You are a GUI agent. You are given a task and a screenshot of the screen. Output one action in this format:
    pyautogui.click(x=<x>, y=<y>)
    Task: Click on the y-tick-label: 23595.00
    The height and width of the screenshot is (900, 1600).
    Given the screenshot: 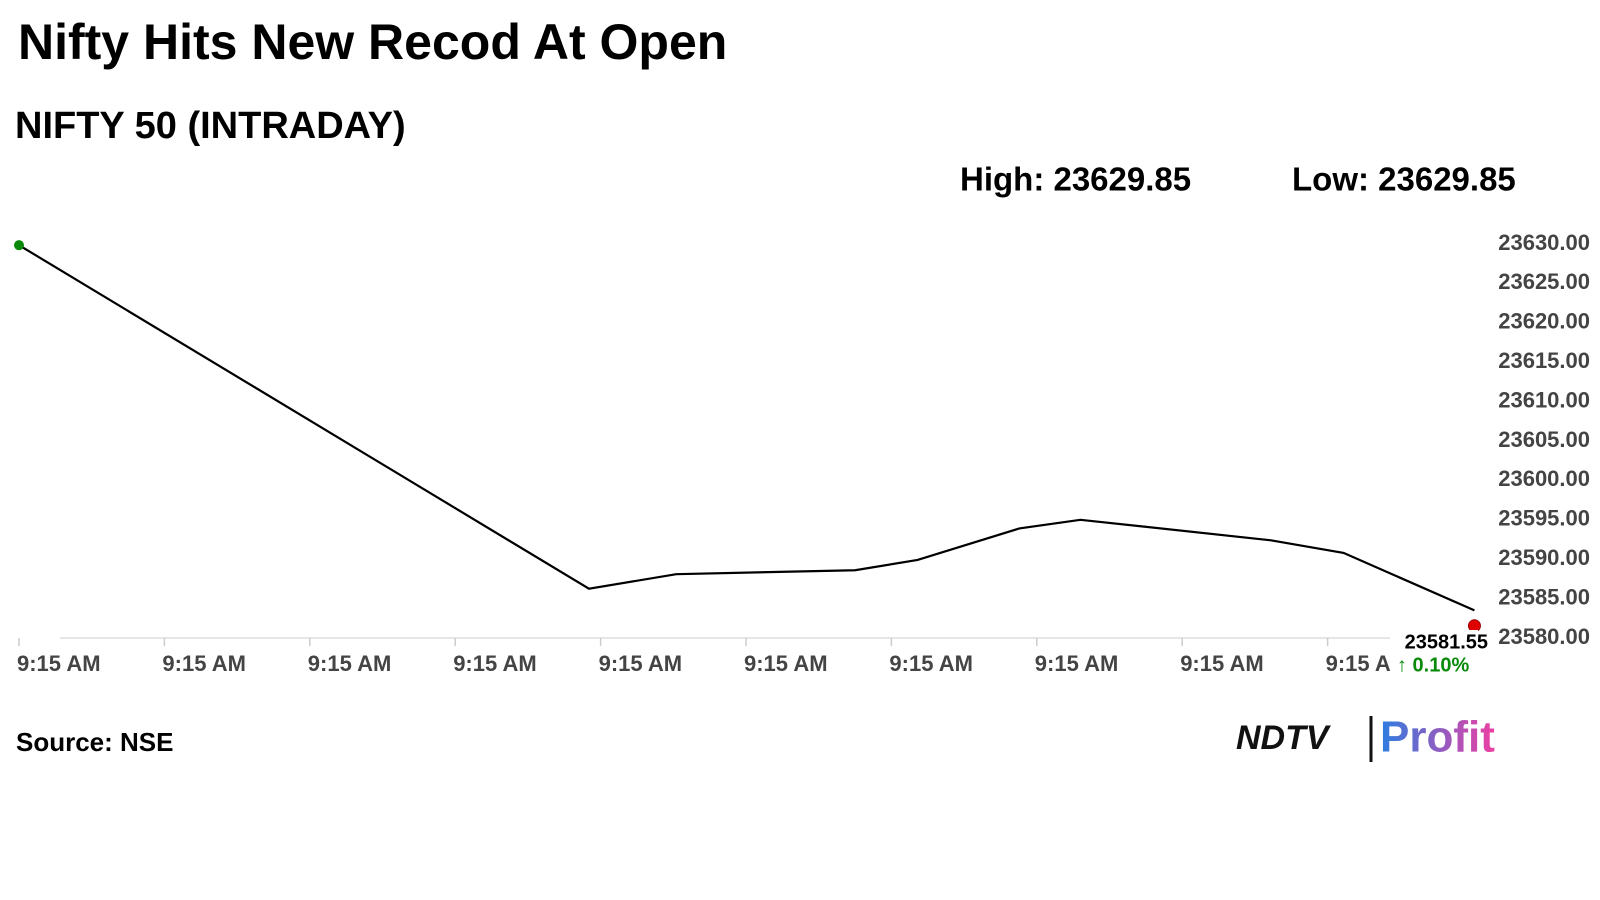 What is the action you would take?
    pyautogui.click(x=1544, y=518)
    